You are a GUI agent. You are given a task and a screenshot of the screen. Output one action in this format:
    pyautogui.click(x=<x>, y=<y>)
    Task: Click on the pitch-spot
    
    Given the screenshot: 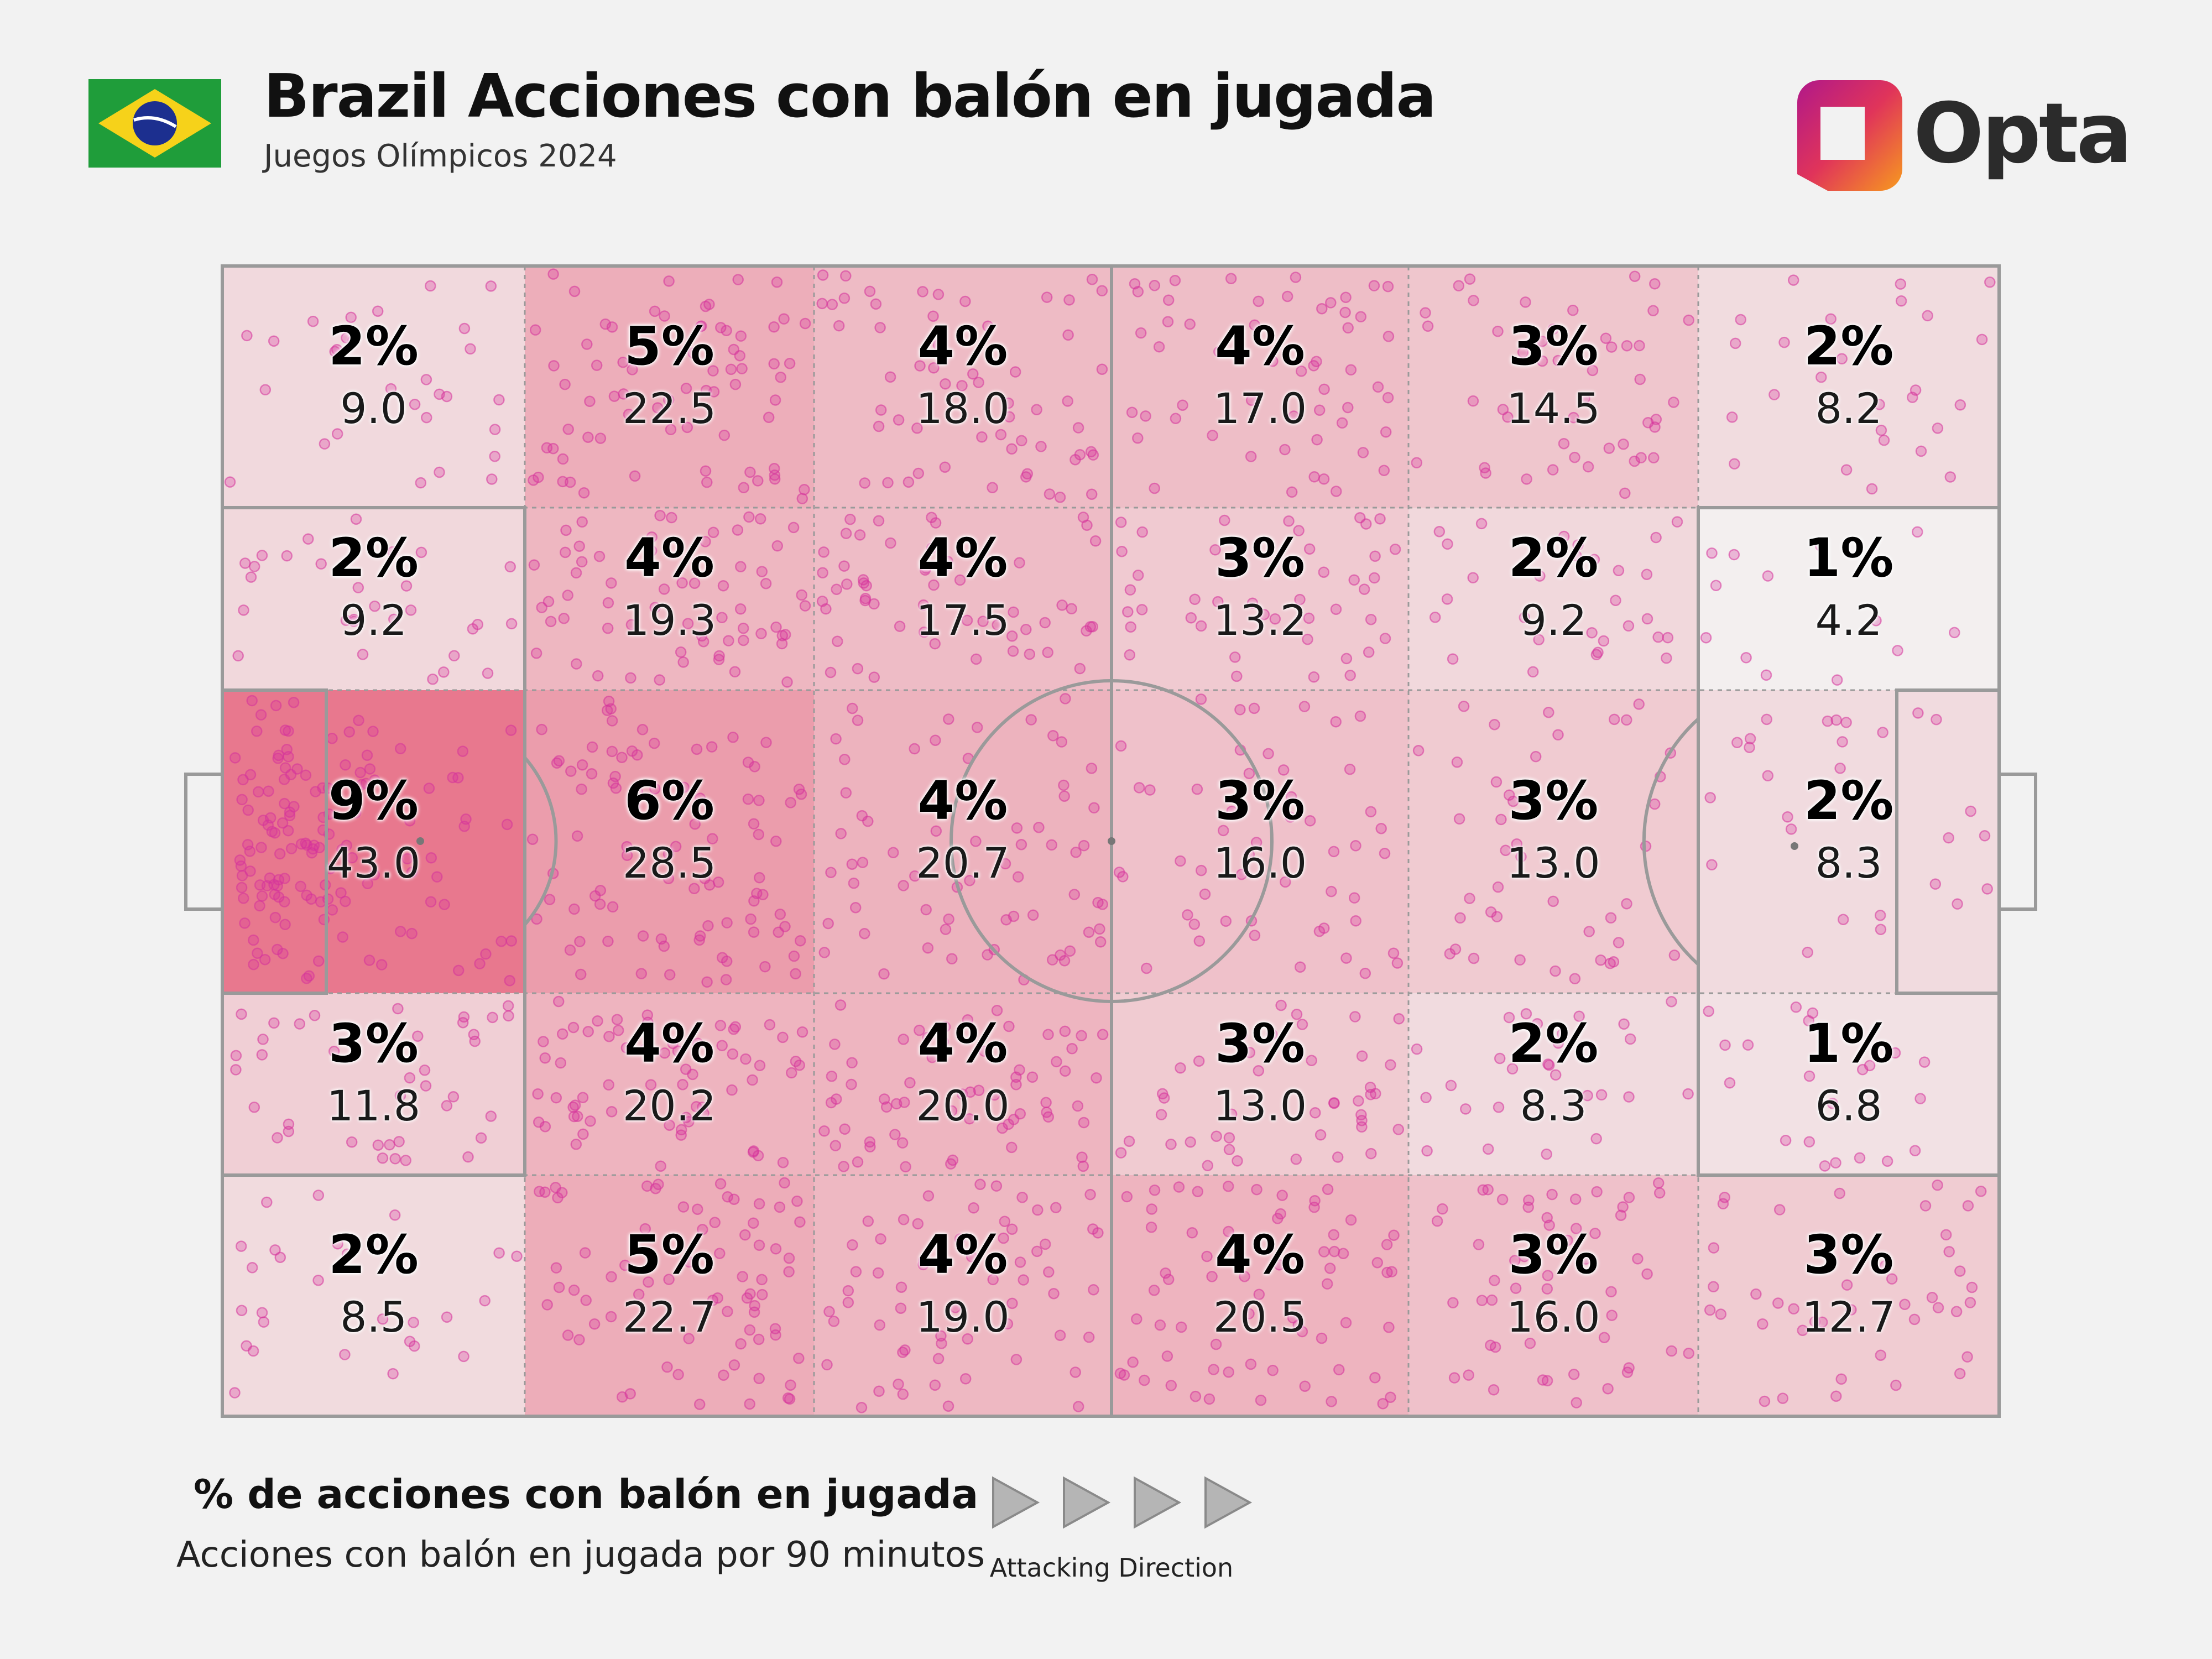 What is the action you would take?
    pyautogui.click(x=1112, y=841)
    